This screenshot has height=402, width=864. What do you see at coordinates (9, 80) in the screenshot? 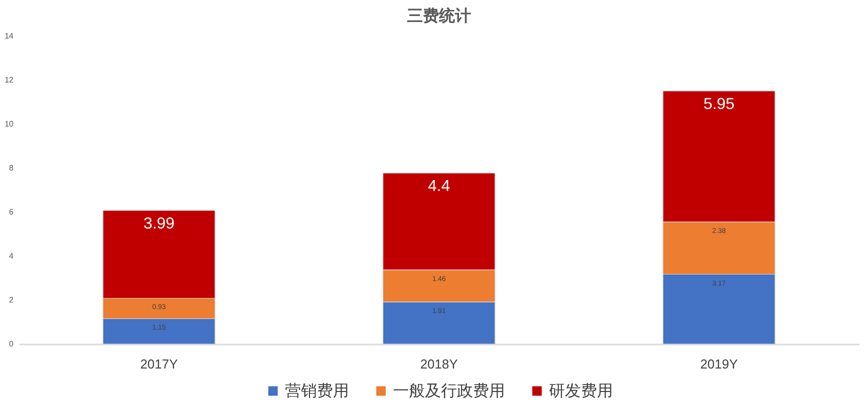
I see `y-tick-label: 12` at bounding box center [9, 80].